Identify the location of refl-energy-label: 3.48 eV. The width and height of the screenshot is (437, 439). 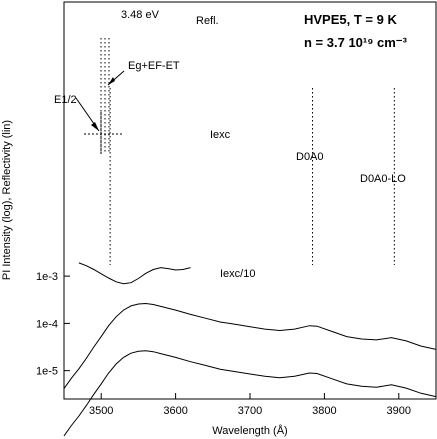
(140, 15).